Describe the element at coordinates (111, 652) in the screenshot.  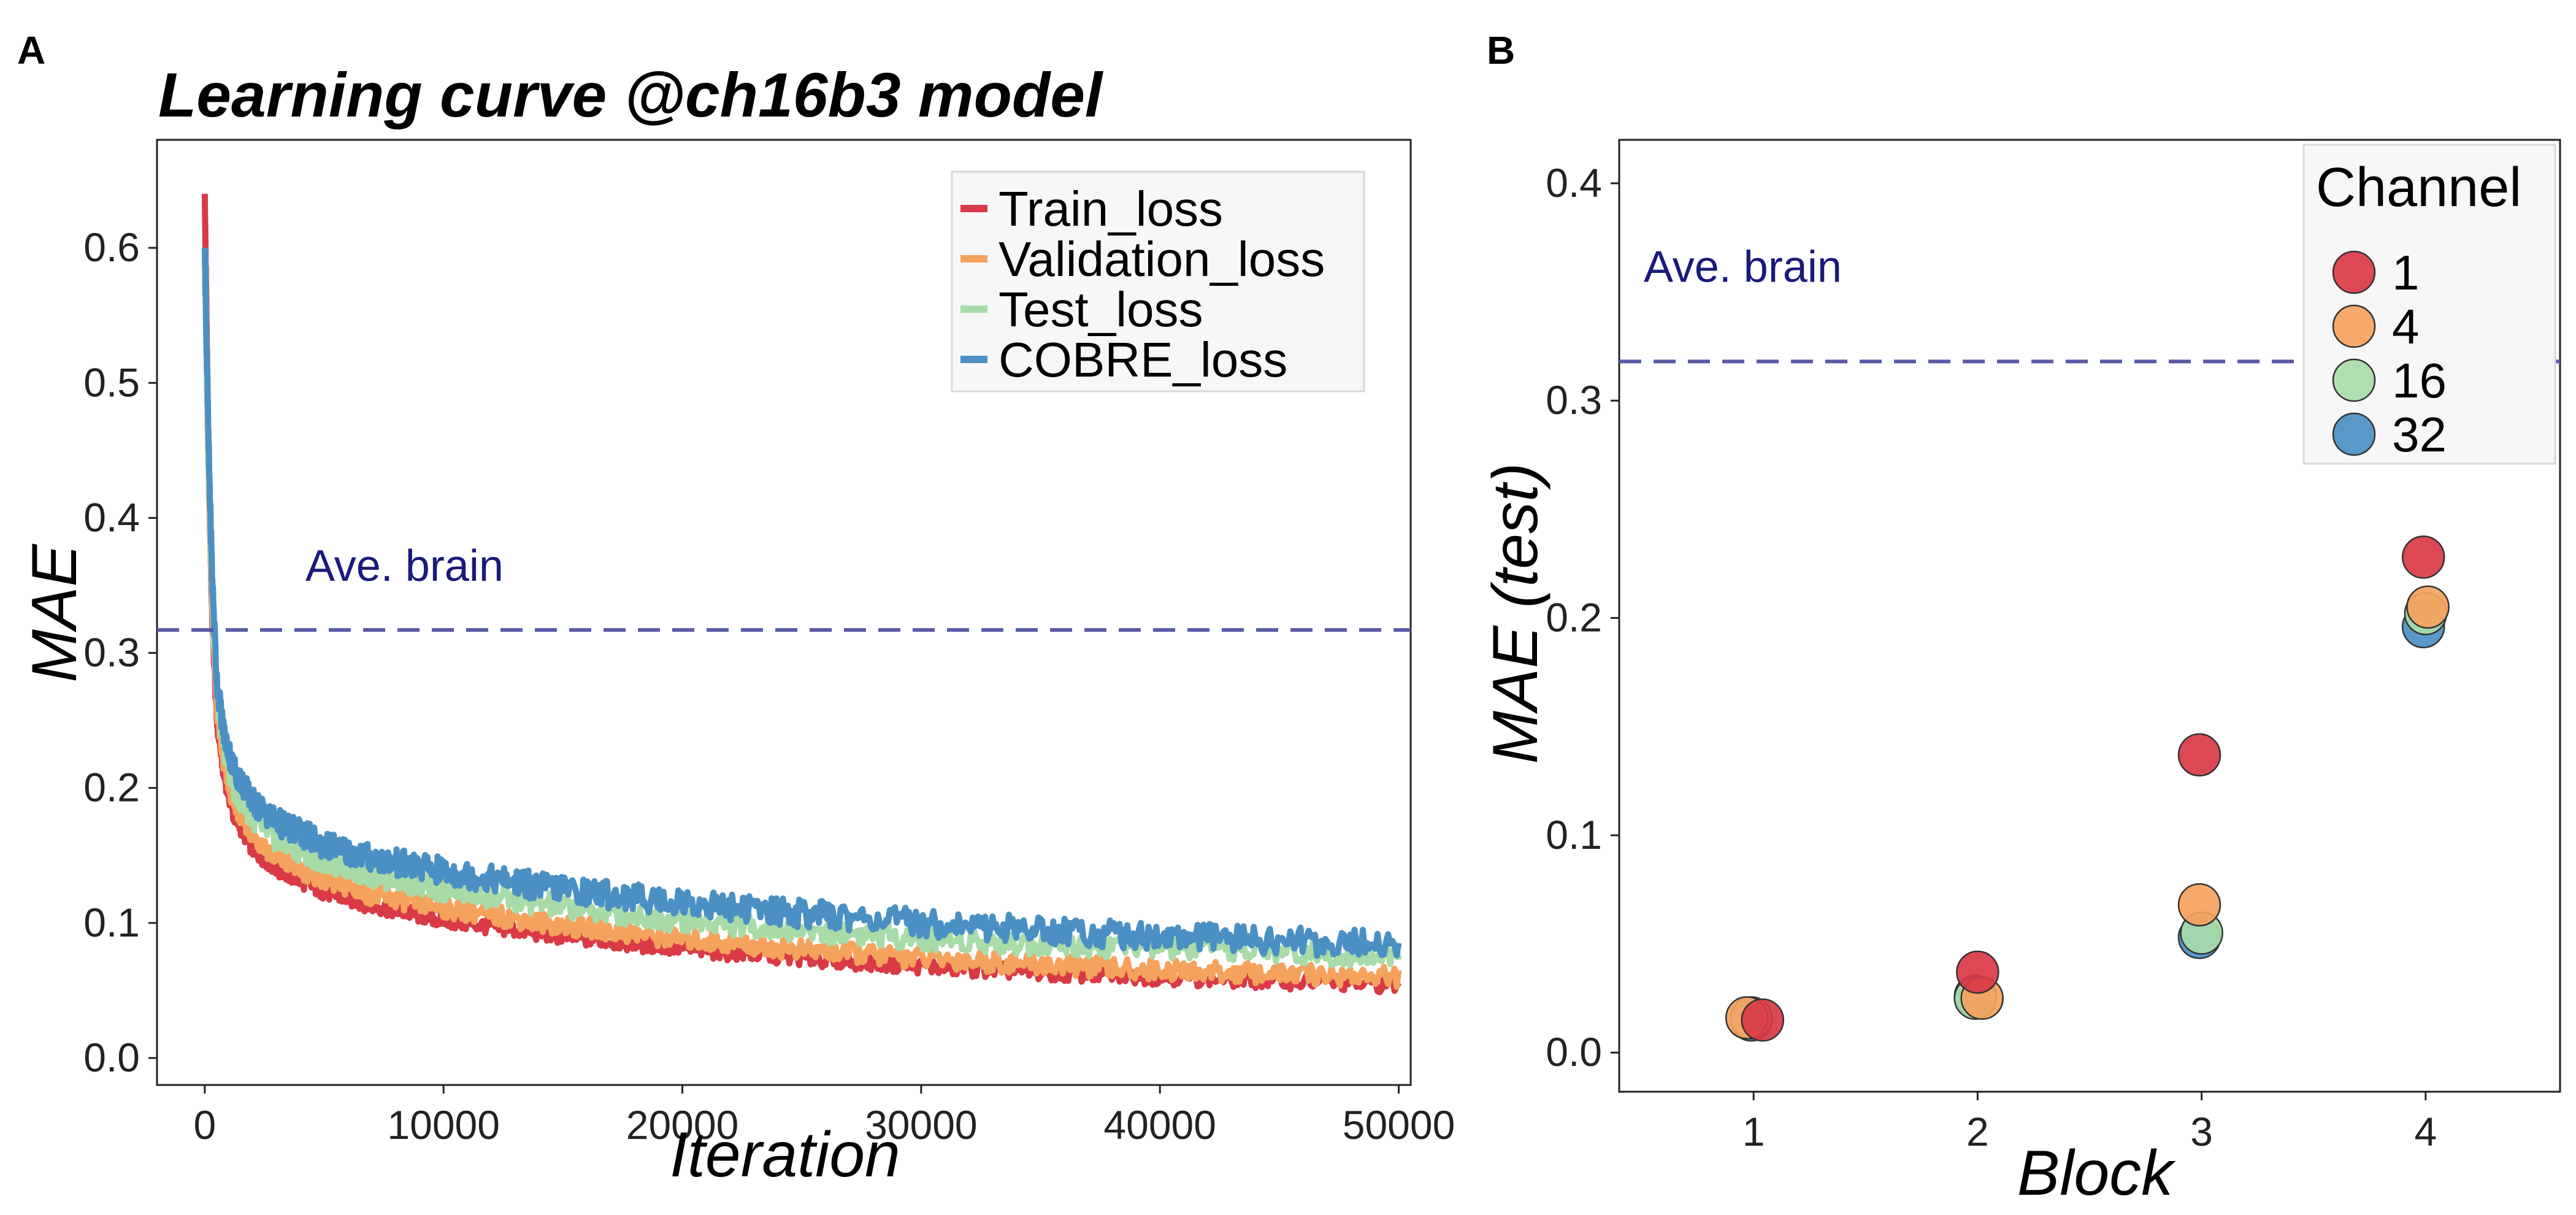
I see `panel-a-y-tick-label: 0.3` at that location.